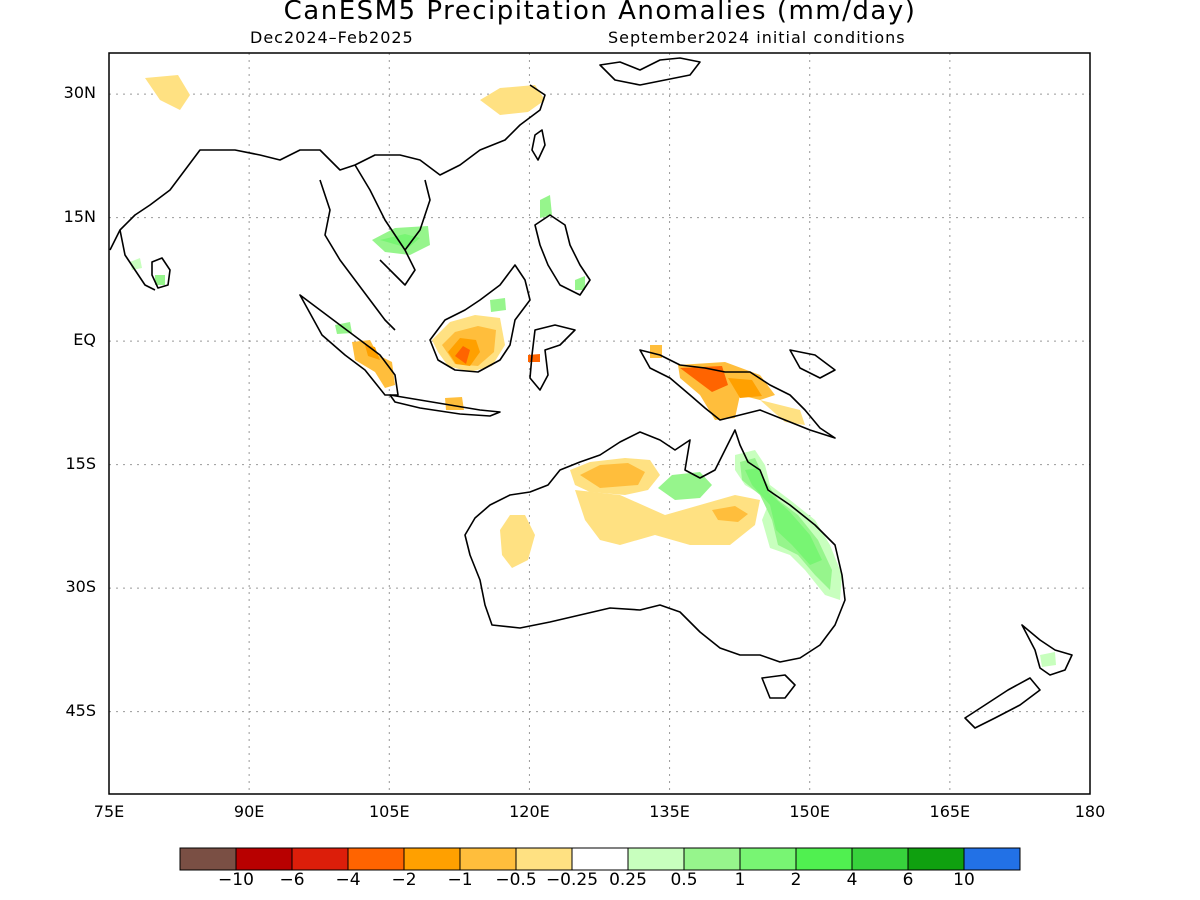  I want to click on colorbar-label: 2, so click(796, 880).